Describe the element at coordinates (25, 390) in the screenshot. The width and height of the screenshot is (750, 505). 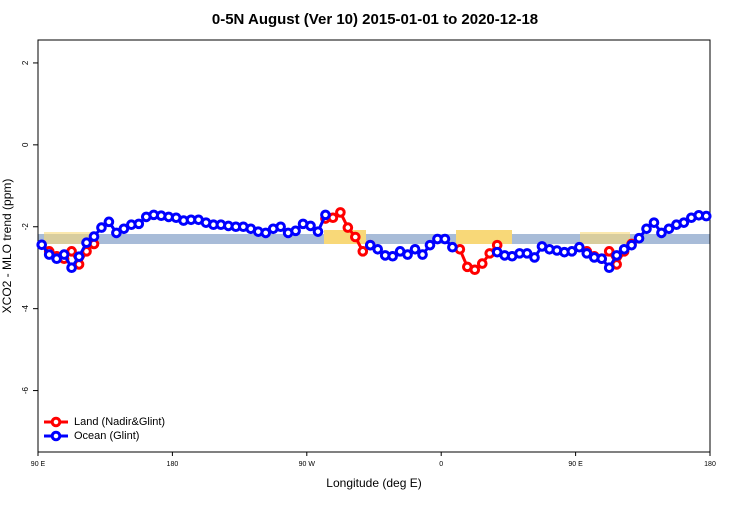
I see `y-tick-label: -6` at that location.